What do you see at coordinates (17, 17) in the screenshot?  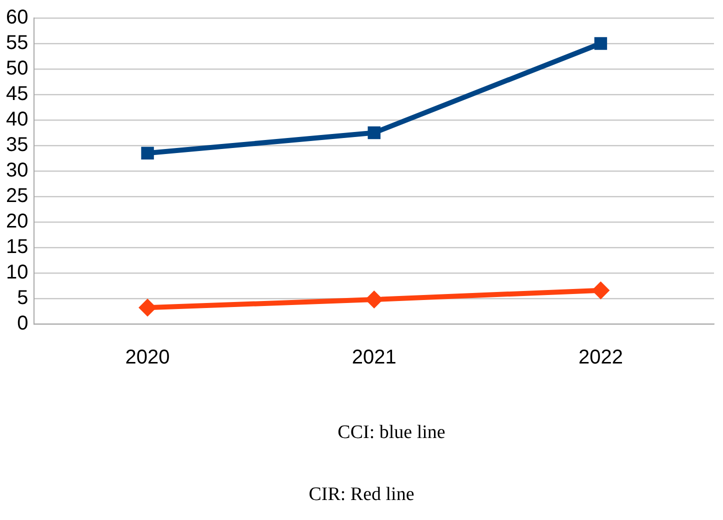 I see `y-tick-label: 60` at bounding box center [17, 17].